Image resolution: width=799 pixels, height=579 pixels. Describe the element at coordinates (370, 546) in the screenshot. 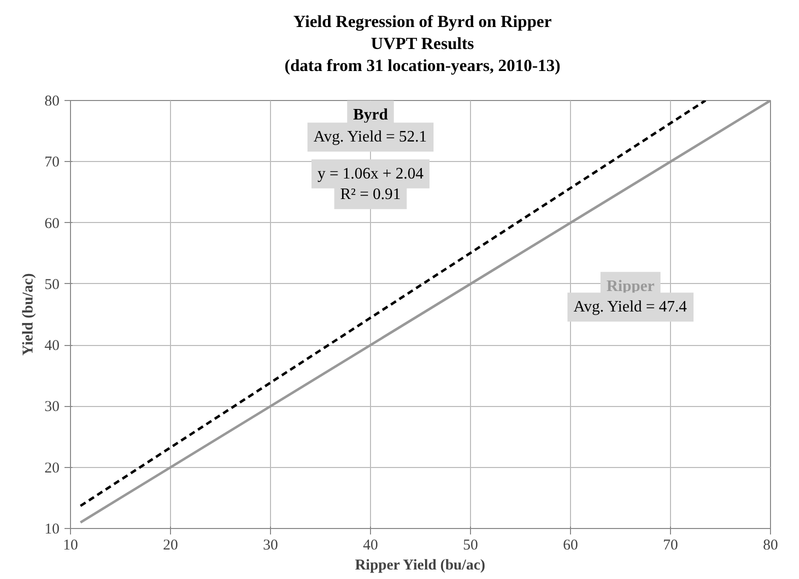

I see `x-tick-label: 40` at that location.